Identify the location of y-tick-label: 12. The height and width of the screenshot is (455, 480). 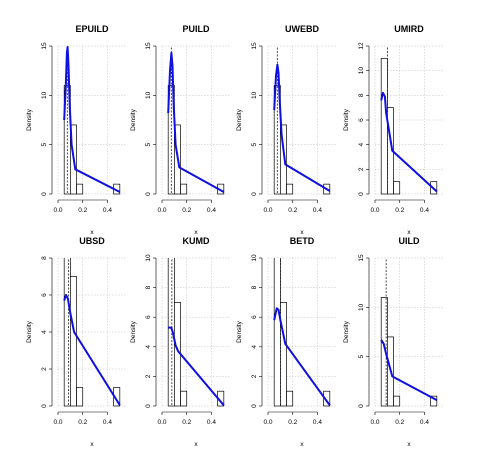
(361, 46).